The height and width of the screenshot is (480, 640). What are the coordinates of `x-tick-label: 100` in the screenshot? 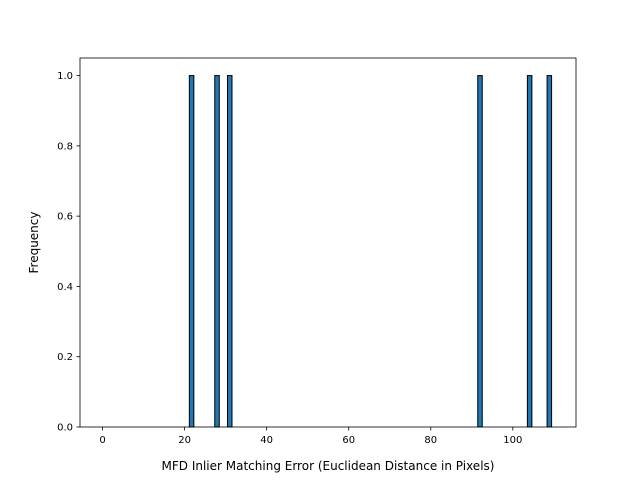 It's located at (512, 440).